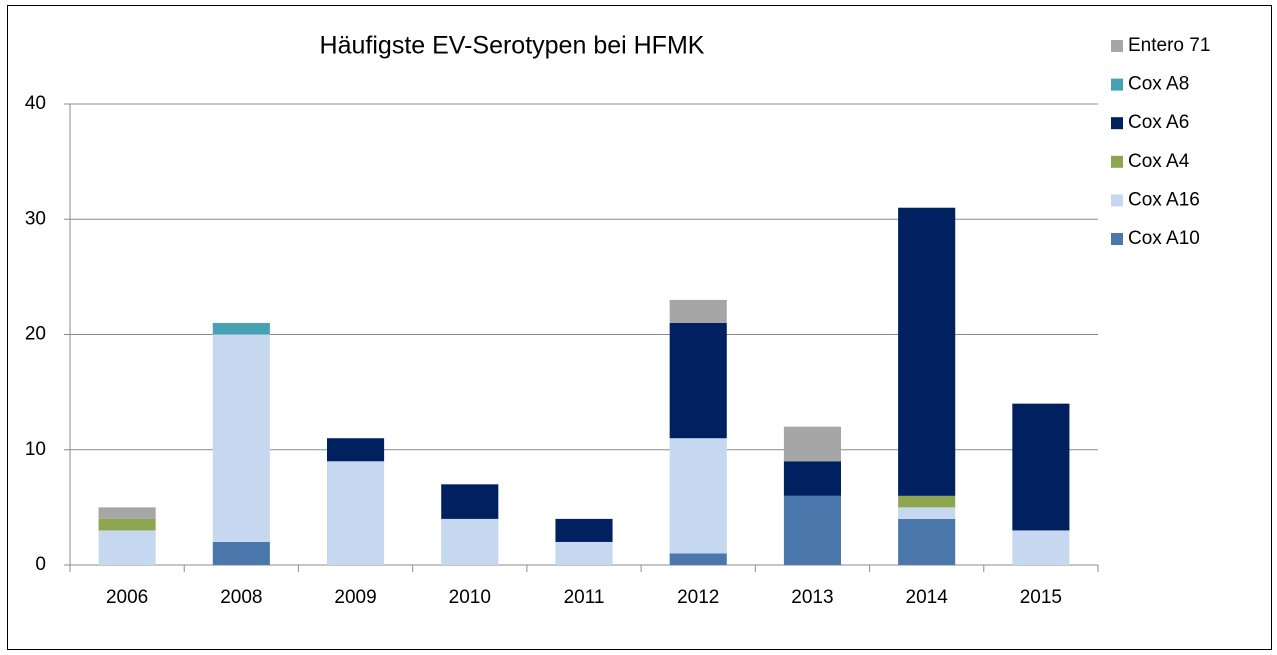 The width and height of the screenshot is (1277, 655). Describe the element at coordinates (35, 334) in the screenshot. I see `y-tick-label: 20` at that location.